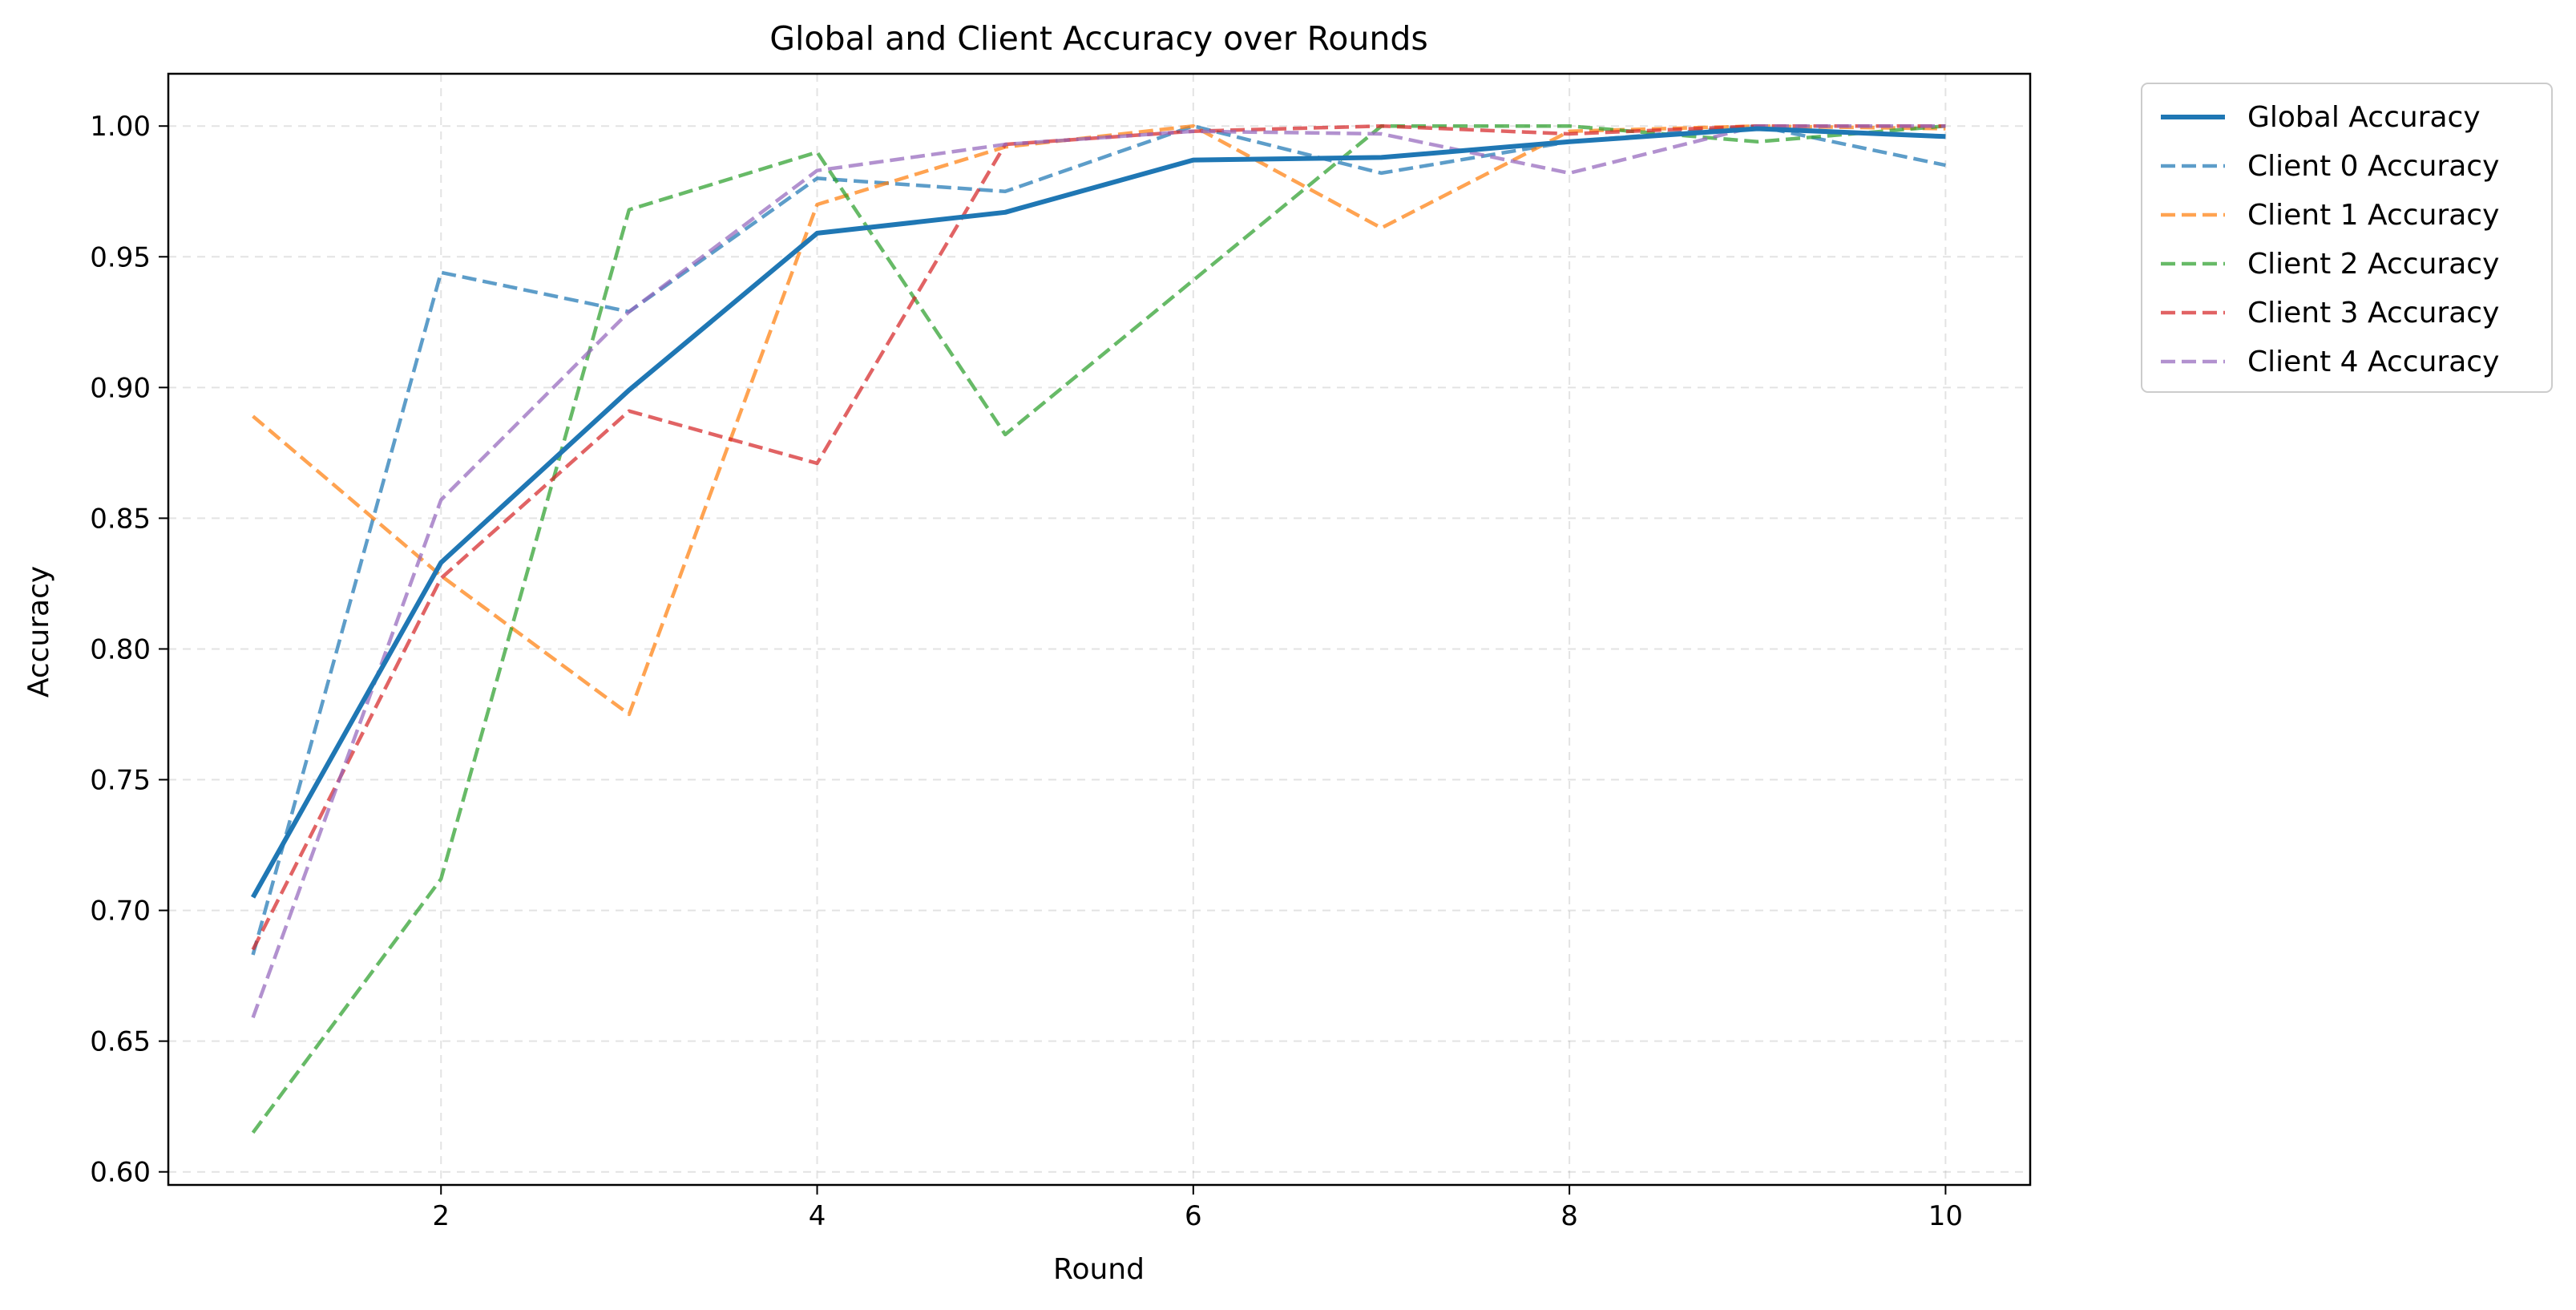 Image resolution: width=2576 pixels, height=1310 pixels. Describe the element at coordinates (39, 631) in the screenshot. I see `y-axis-label: Accuracy` at that location.